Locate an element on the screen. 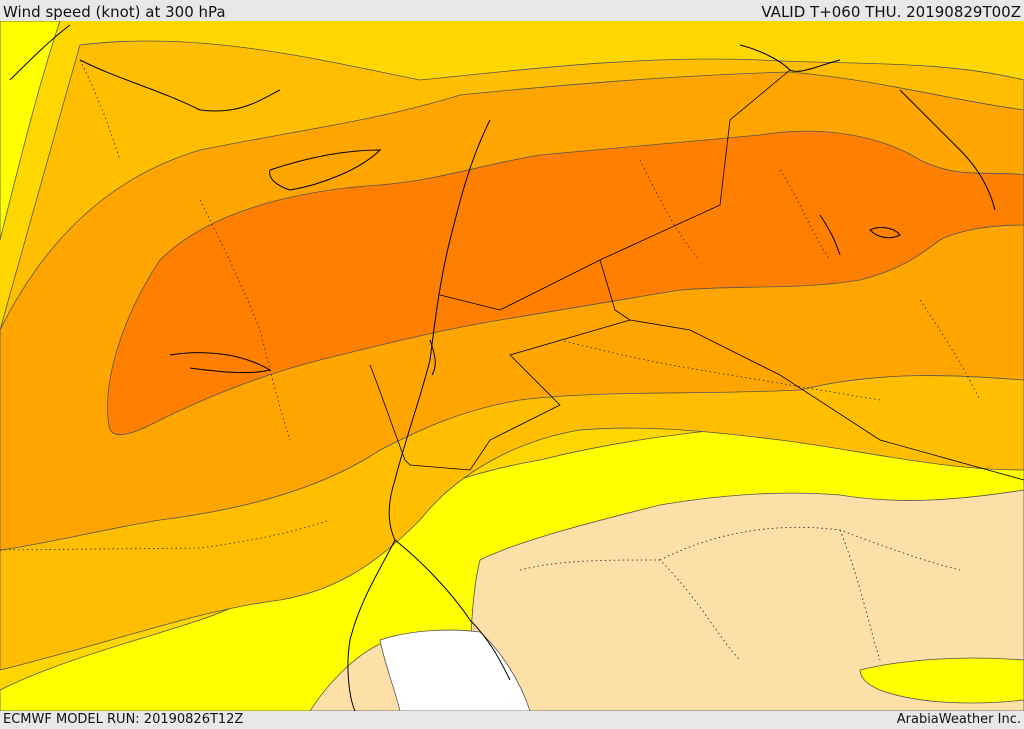 The width and height of the screenshot is (1024, 729). band-low-white is located at coordinates (455, 670).